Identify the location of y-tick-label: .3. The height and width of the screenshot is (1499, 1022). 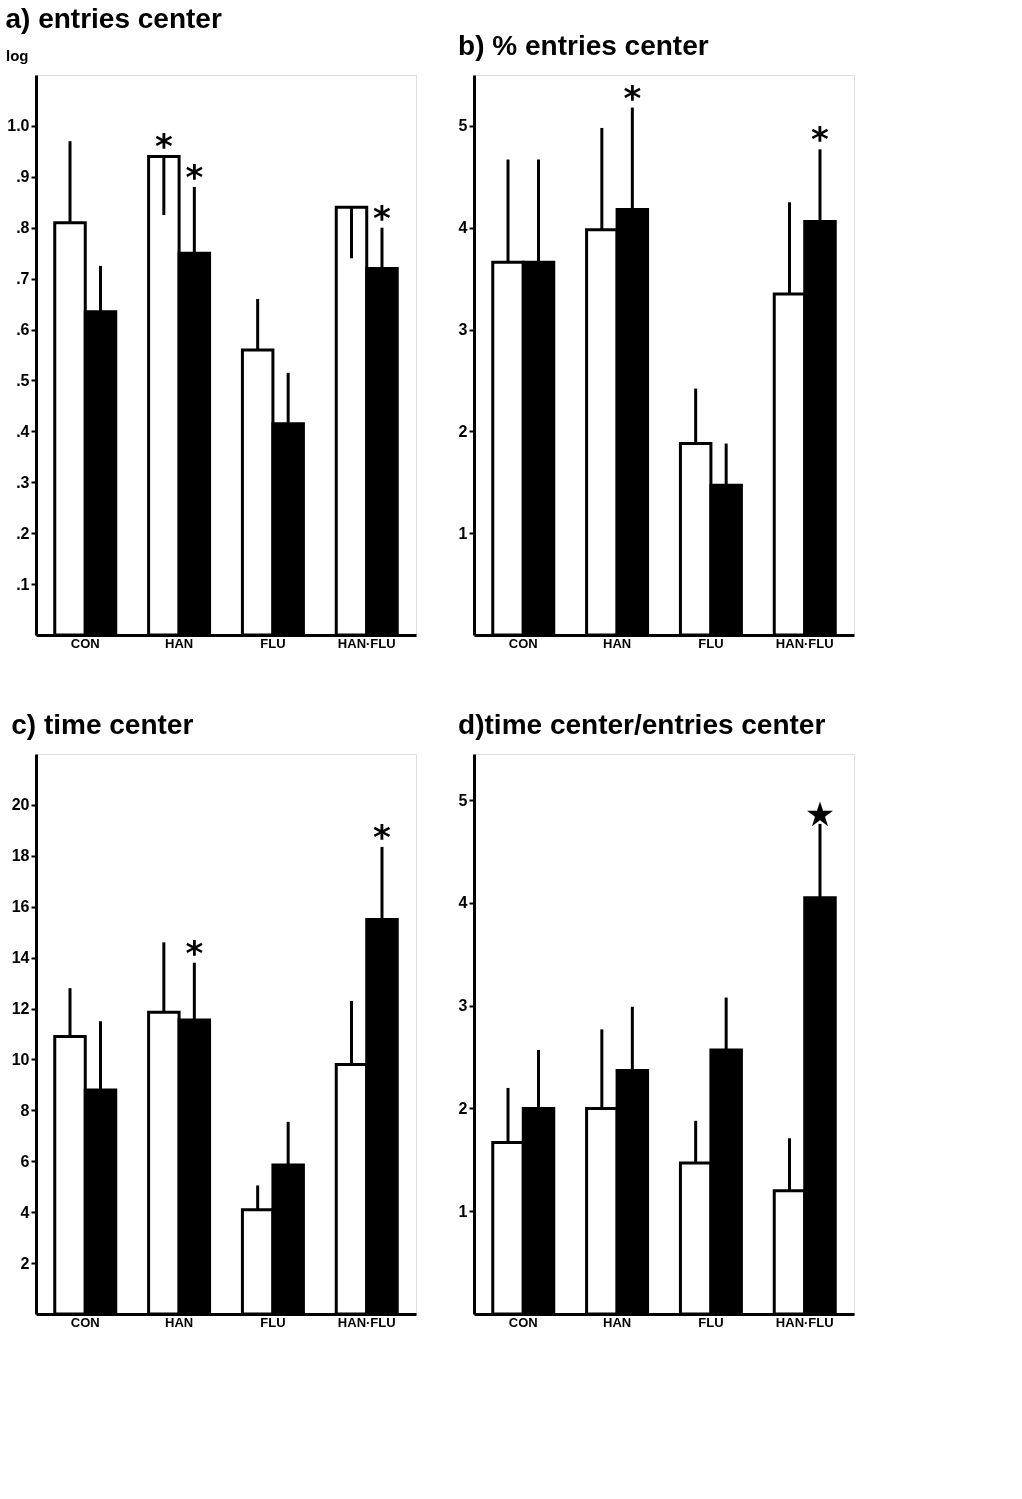
(23, 482).